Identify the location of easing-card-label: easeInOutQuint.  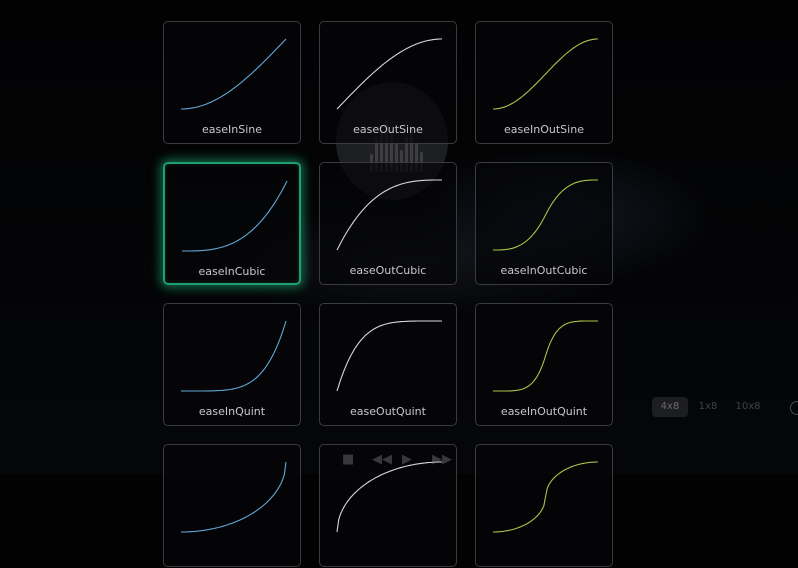
(544, 411).